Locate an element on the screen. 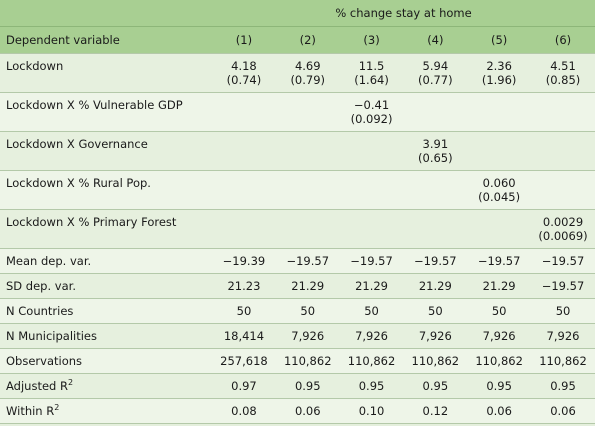  estimate-value: 4.18 is located at coordinates (244, 66).